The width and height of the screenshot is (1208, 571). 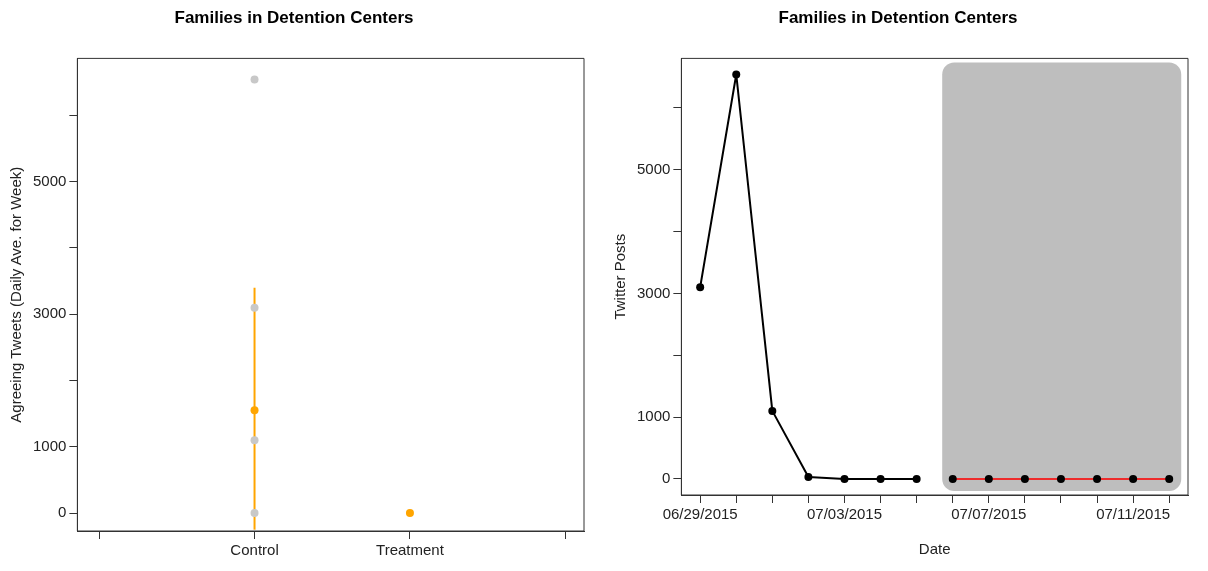 What do you see at coordinates (16, 294) in the screenshot?
I see `y-axis-title: Agreeing Tweets (Daily Ave. for Week)` at bounding box center [16, 294].